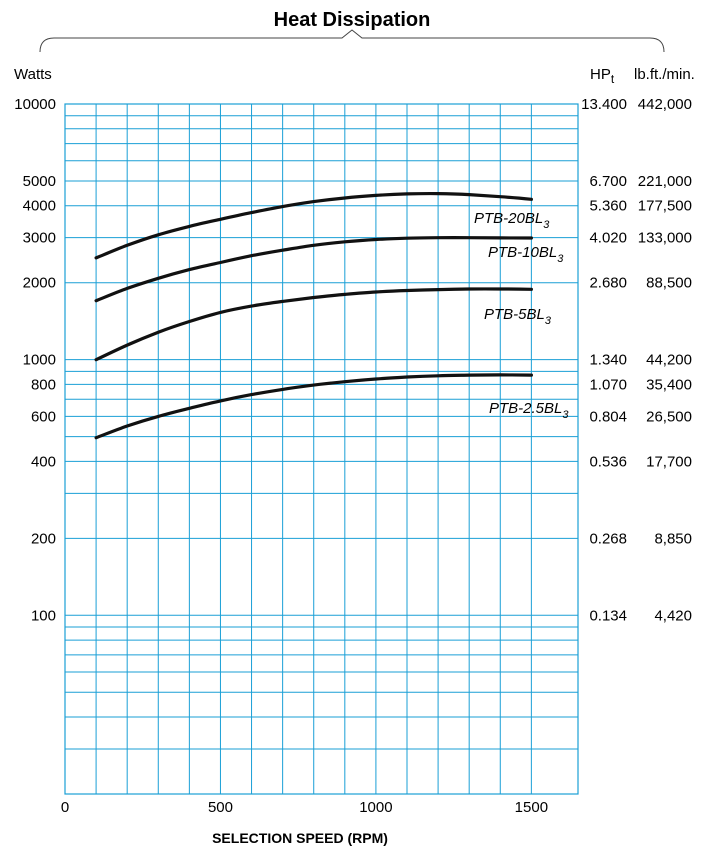 The width and height of the screenshot is (704, 852). Describe the element at coordinates (531, 807) in the screenshot. I see `x-tick: 1500` at that location.